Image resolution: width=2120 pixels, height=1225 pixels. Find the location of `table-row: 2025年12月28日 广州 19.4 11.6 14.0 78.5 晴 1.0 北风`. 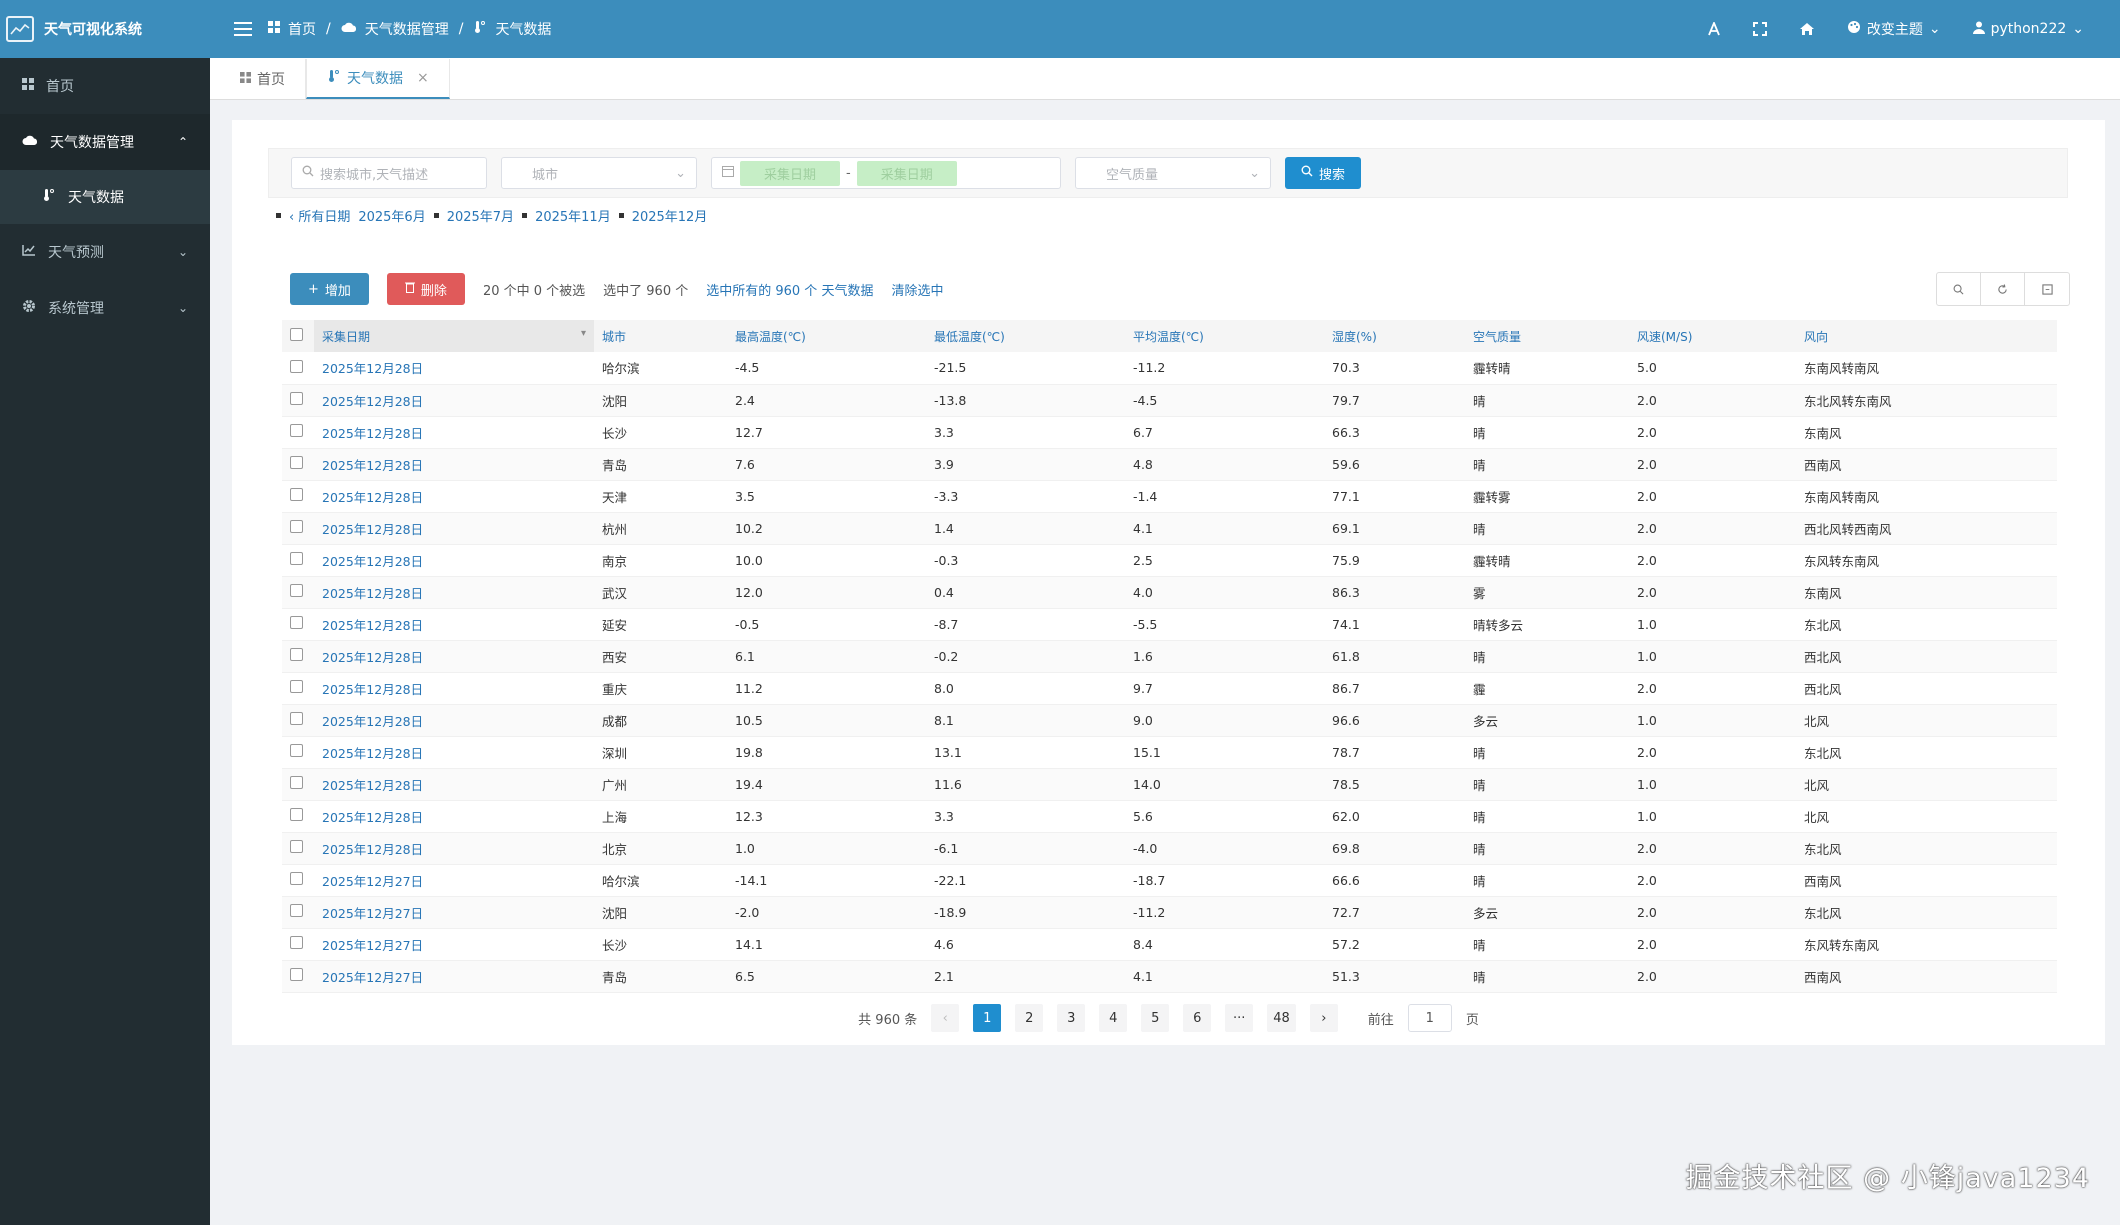

table-row: 2025年12月28日 广州 19.4 11.6 14.0 78.5 晴 1.0 北风 is located at coordinates (1169, 784).